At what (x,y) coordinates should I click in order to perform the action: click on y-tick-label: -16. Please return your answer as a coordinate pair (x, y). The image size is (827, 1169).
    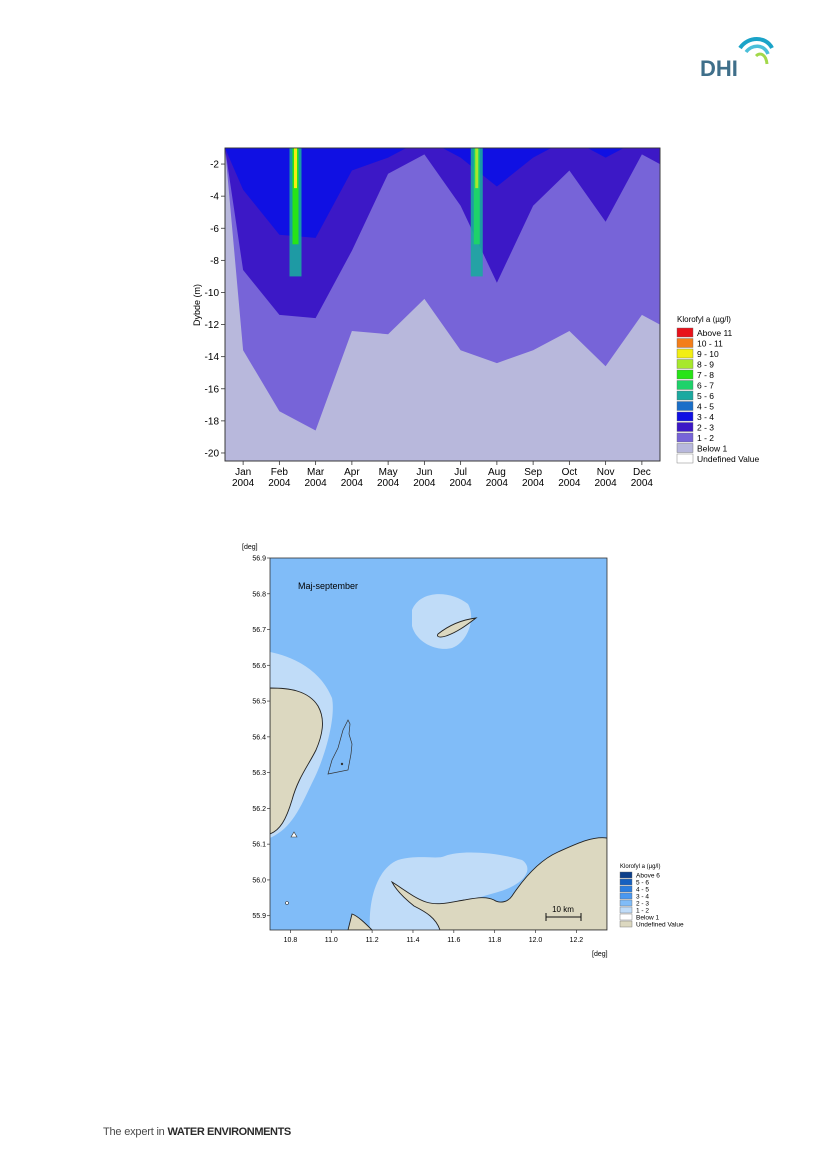
    Looking at the image, I should click on (212, 389).